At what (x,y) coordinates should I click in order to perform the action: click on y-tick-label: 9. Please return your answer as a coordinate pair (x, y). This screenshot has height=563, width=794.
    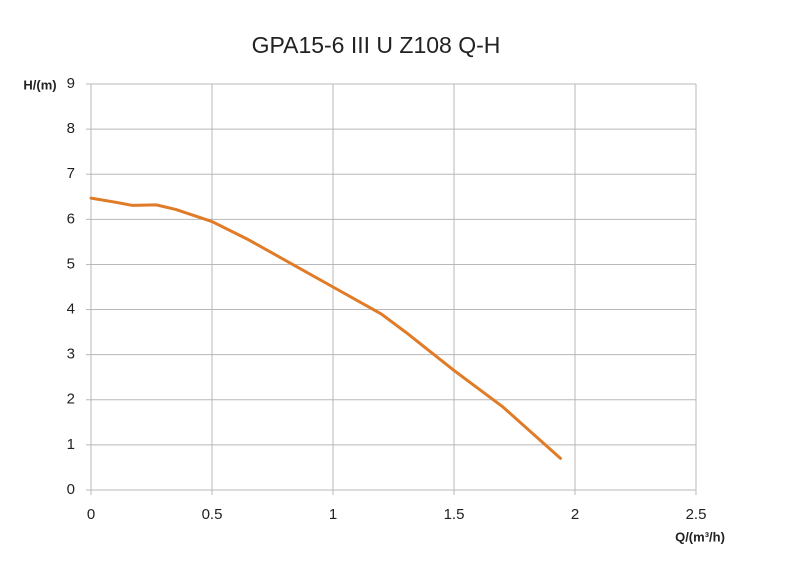
    Looking at the image, I should click on (71, 83).